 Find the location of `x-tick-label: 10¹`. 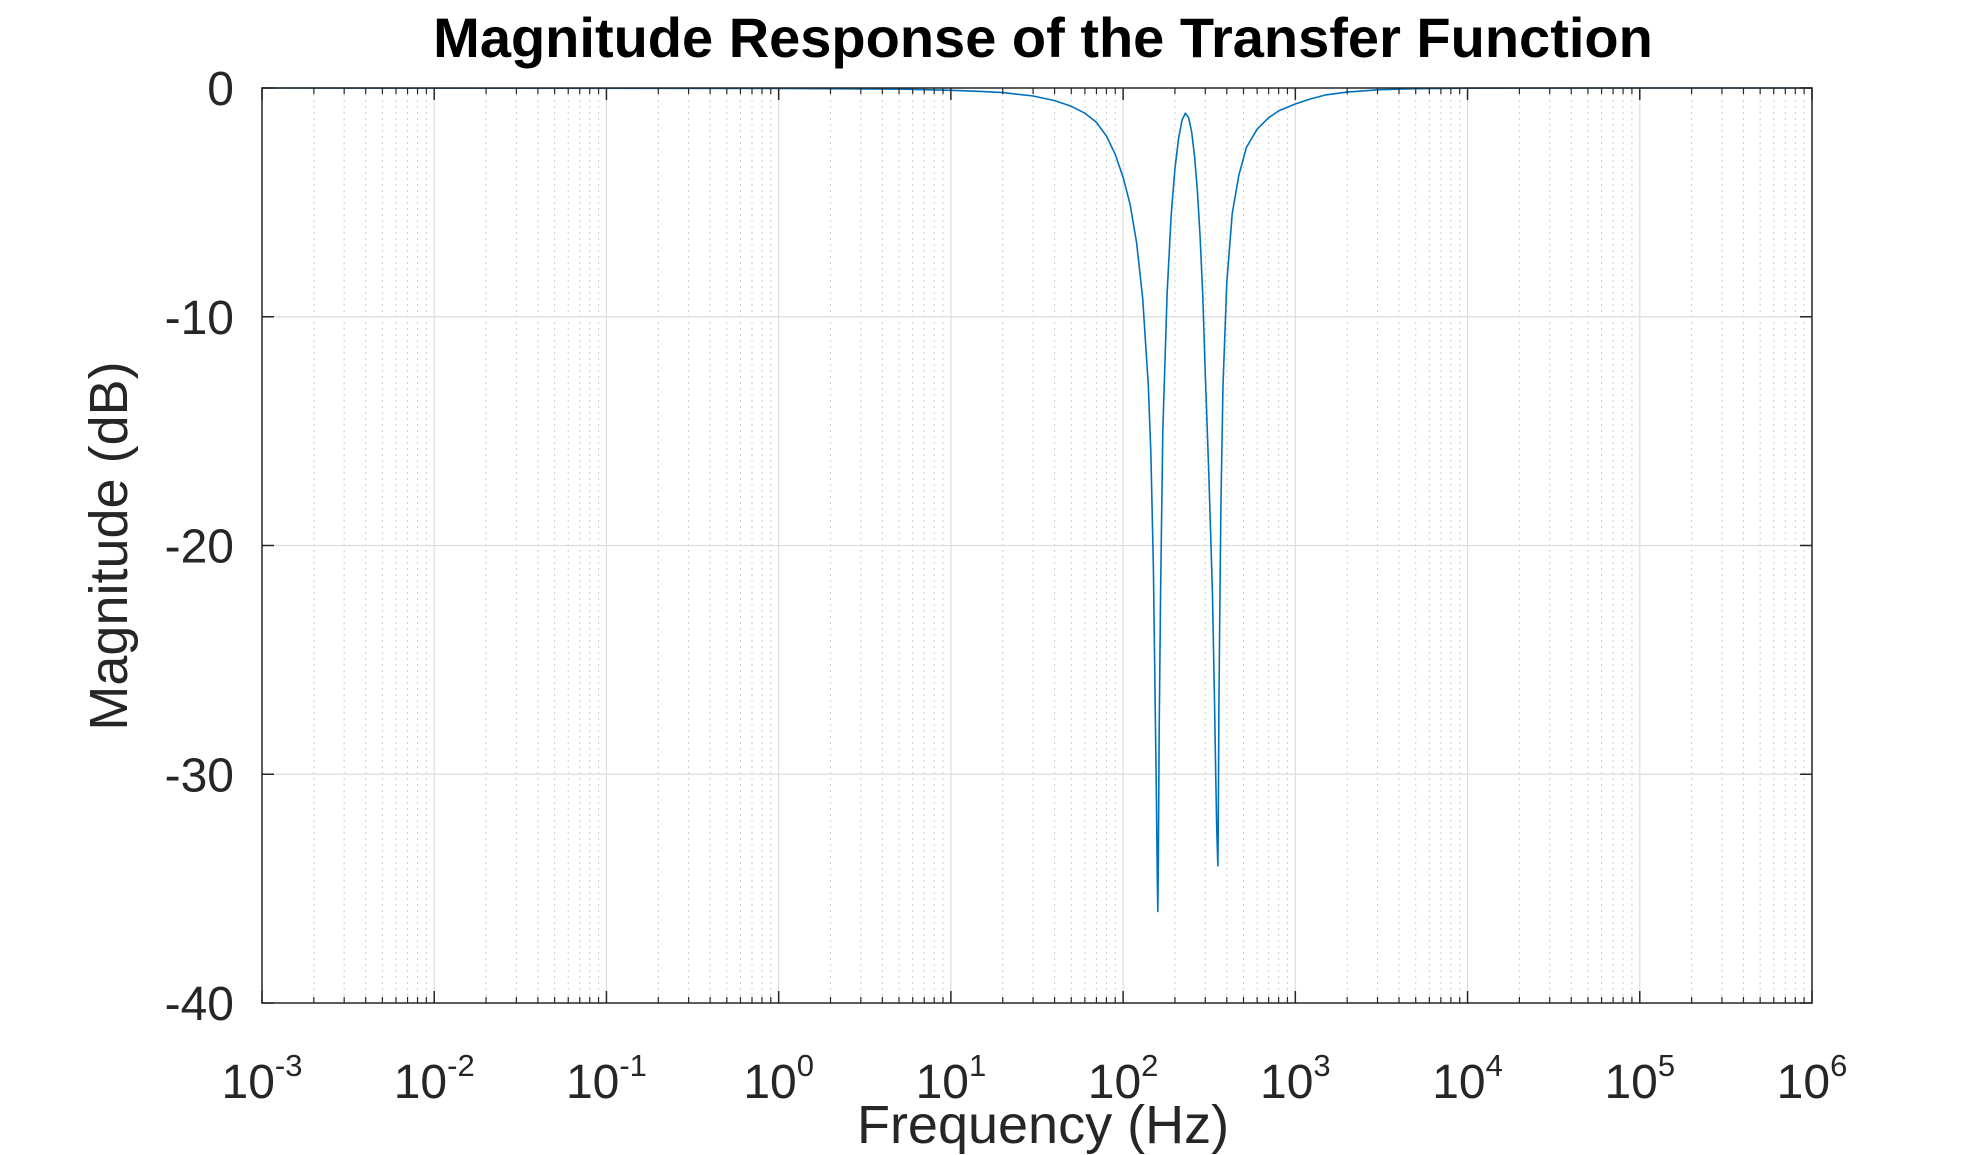

x-tick-label: 10¹ is located at coordinates (951, 1078).